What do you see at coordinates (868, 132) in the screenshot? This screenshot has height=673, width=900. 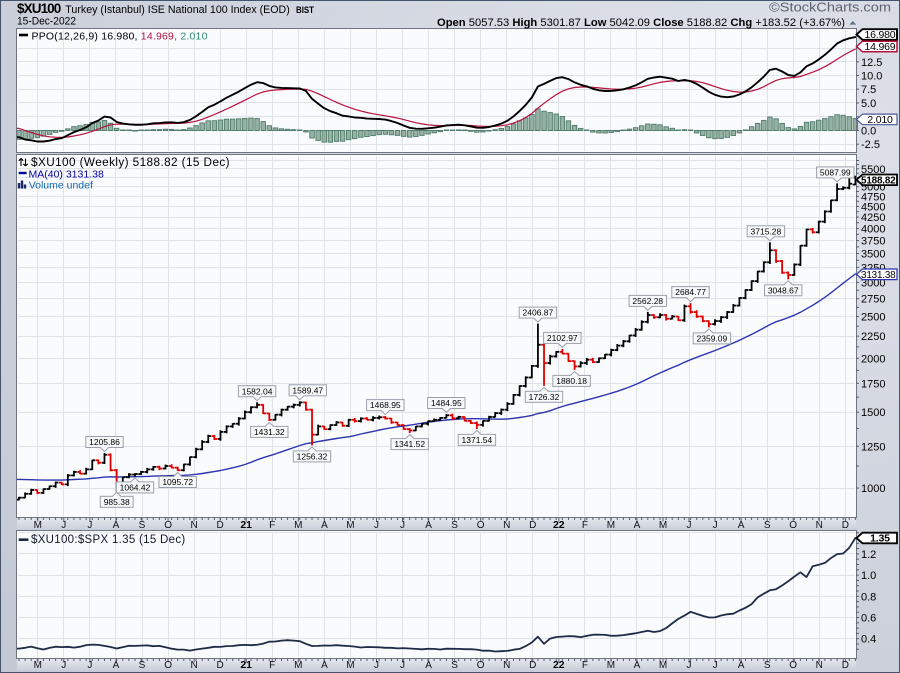 I see `svg-text: 0.0` at bounding box center [868, 132].